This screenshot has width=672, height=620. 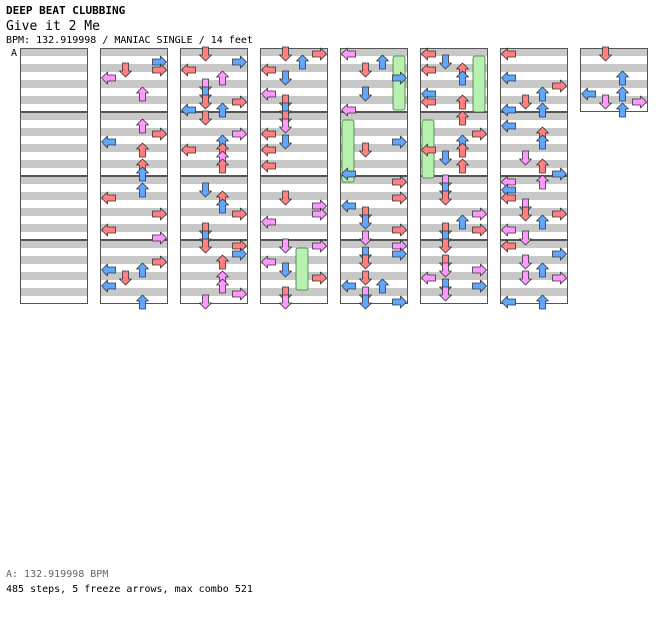 I want to click on freeze-arrow, so click(x=302, y=269).